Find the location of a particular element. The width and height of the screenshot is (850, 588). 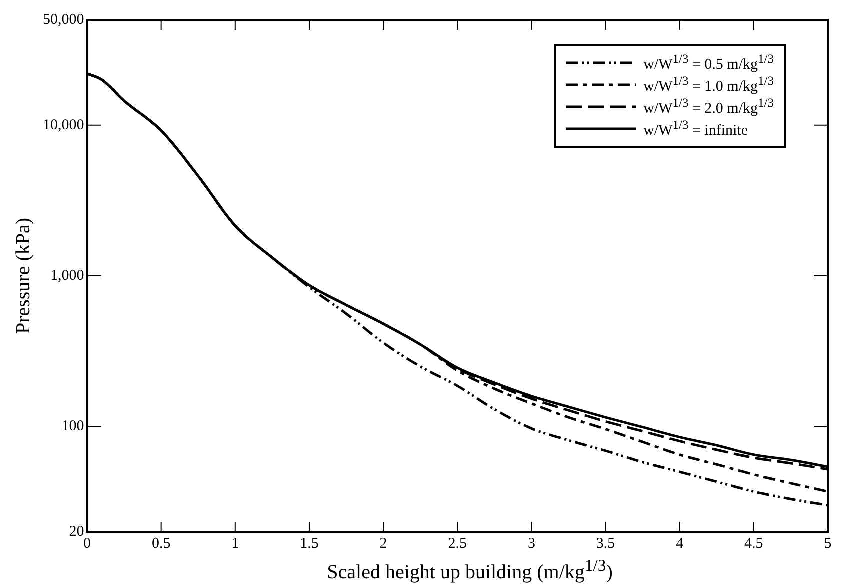

legend-label: w/W$^{1/3}$ = 2.0 m/kg$^{1/3}$ is located at coordinates (709, 107).